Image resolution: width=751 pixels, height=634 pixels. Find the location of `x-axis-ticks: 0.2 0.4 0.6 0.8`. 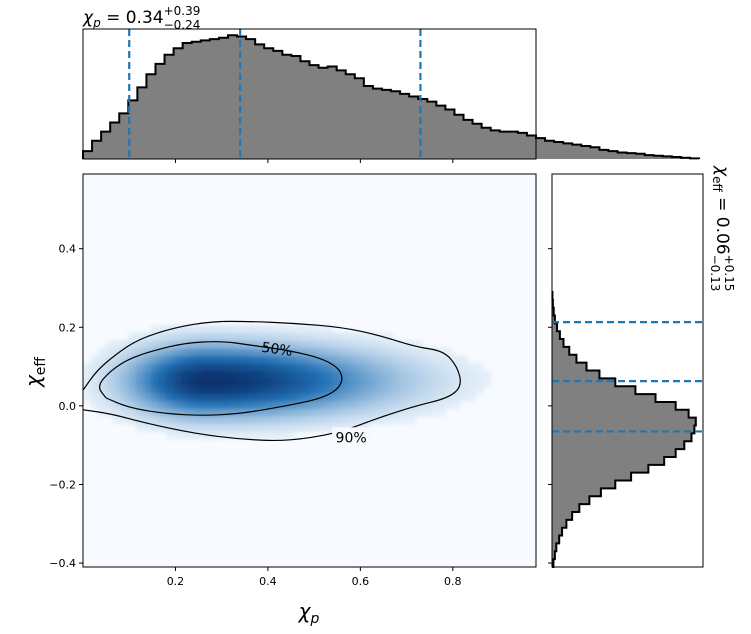

x-axis-ticks: 0.2 0.4 0.6 0.8 is located at coordinates (314, 577).